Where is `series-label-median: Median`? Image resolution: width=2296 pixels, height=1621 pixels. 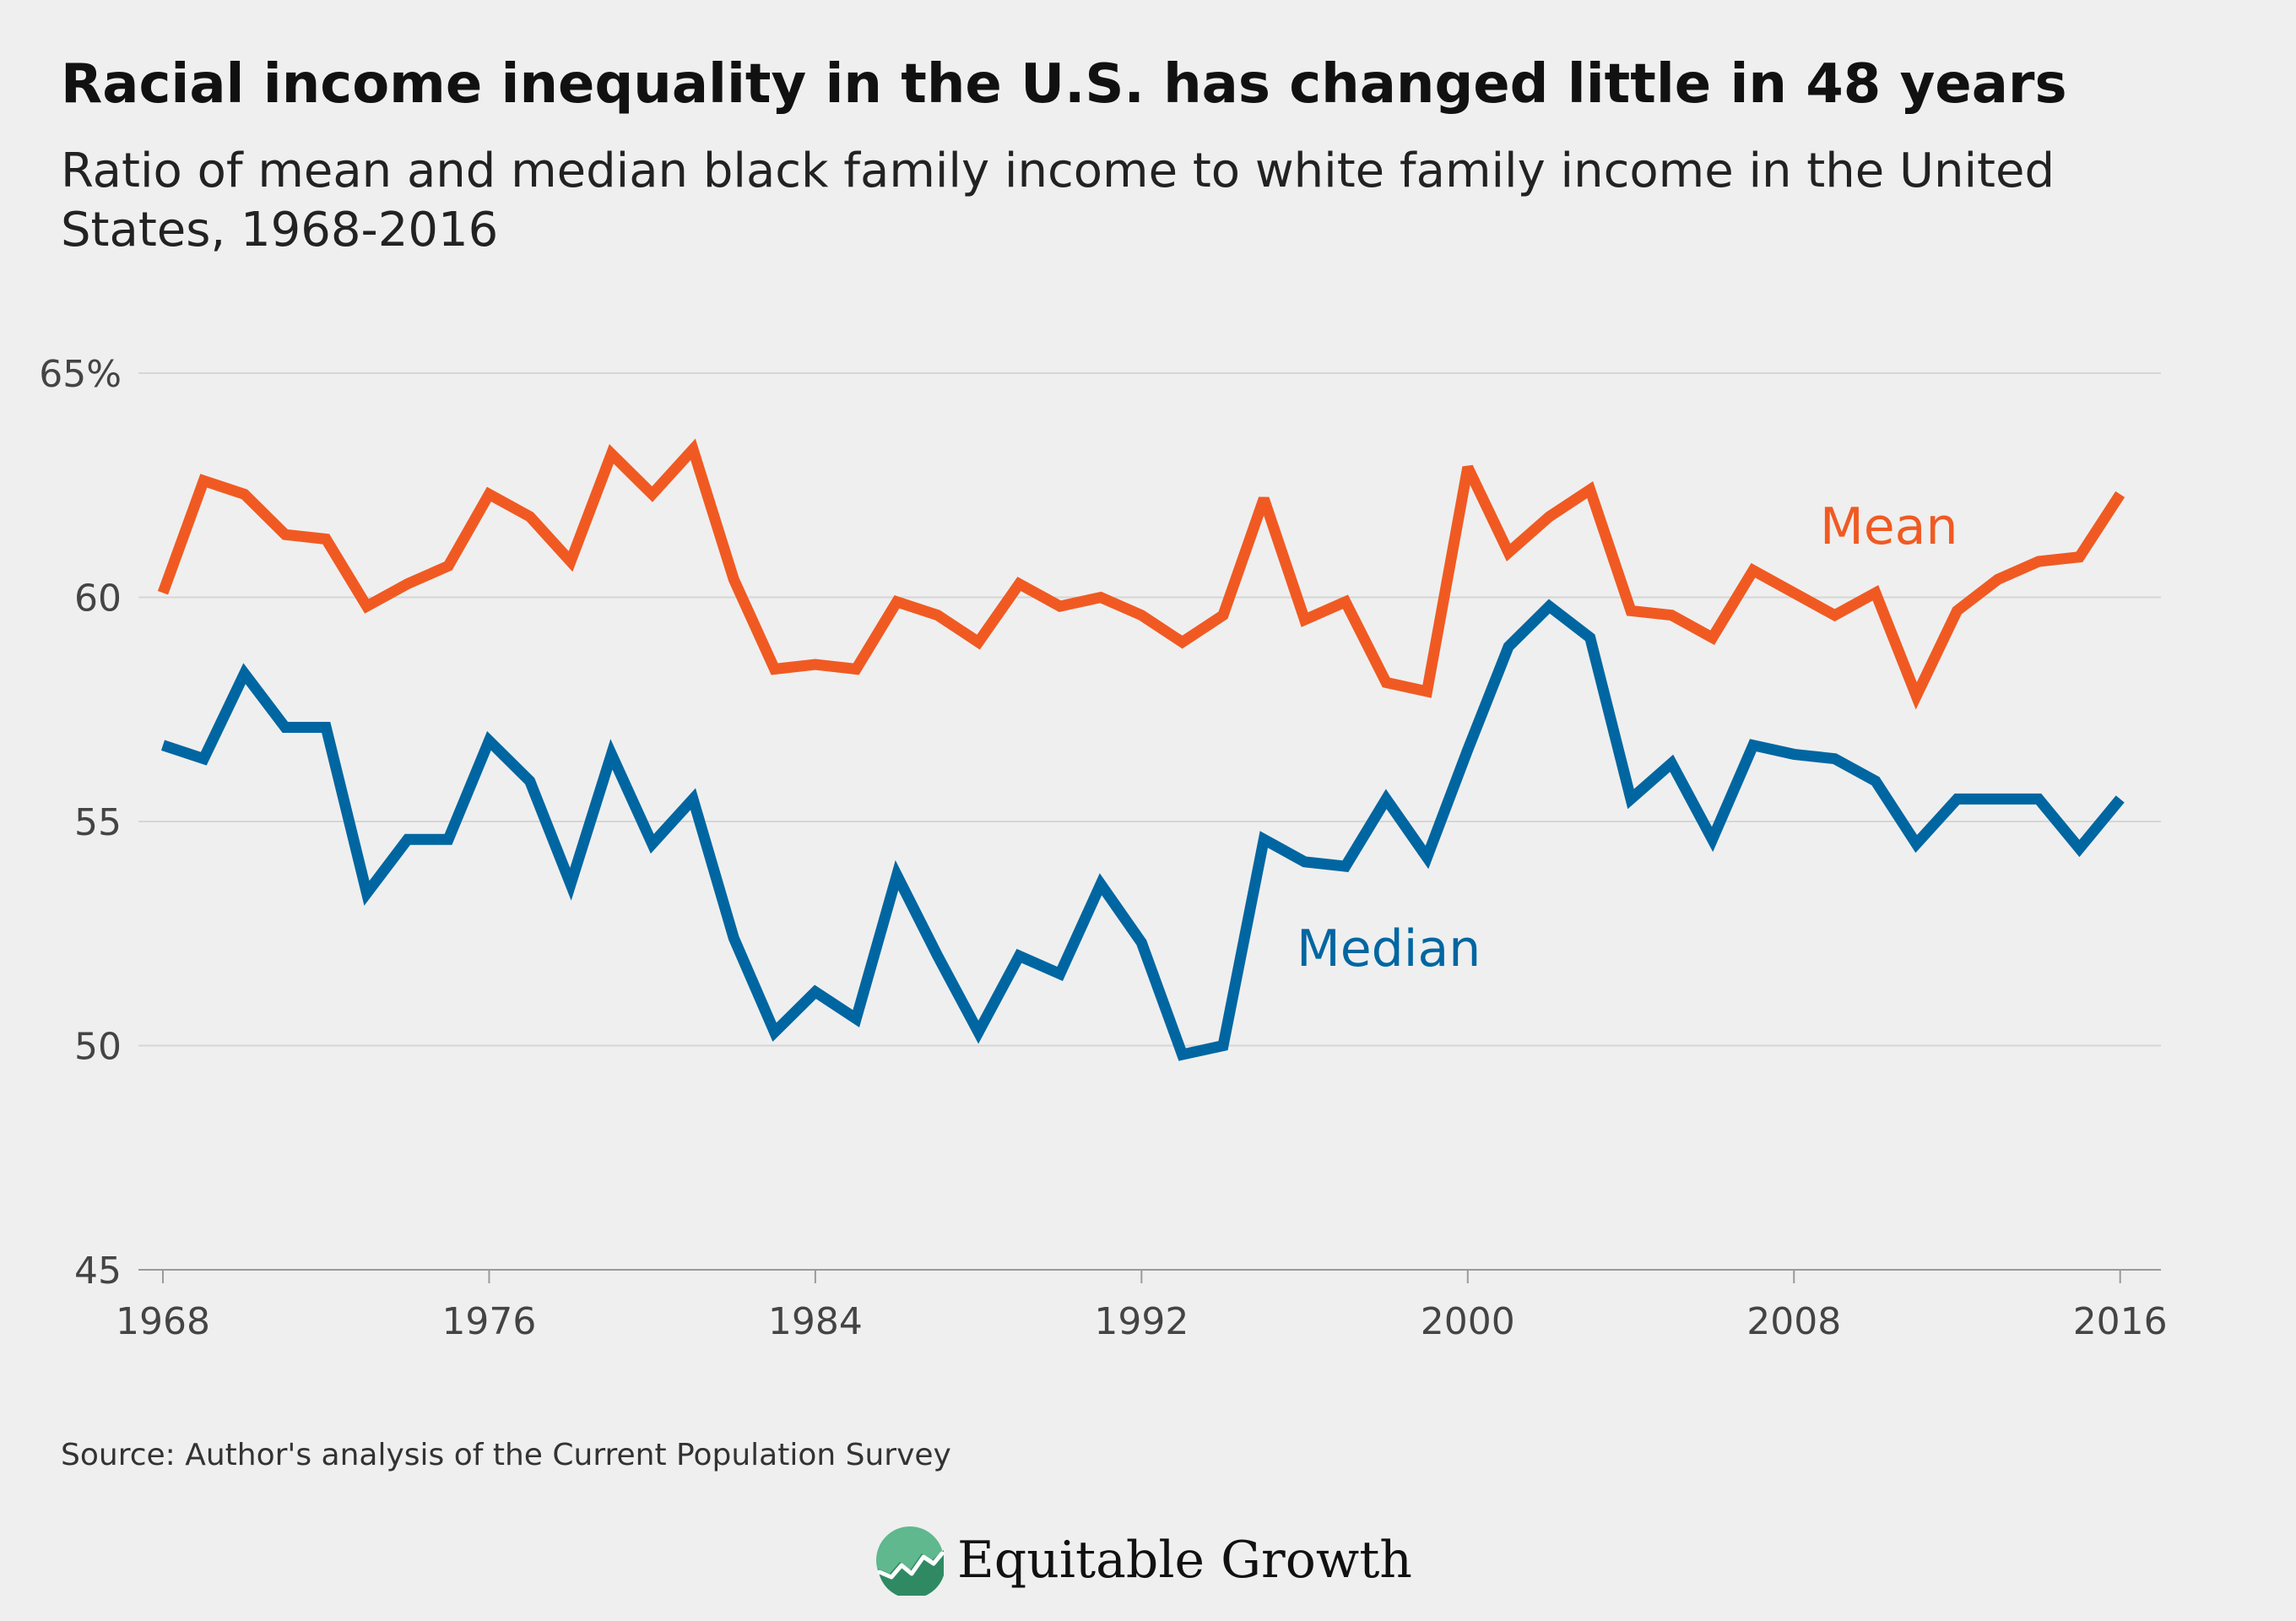
series-label-median: Median is located at coordinates (1389, 949).